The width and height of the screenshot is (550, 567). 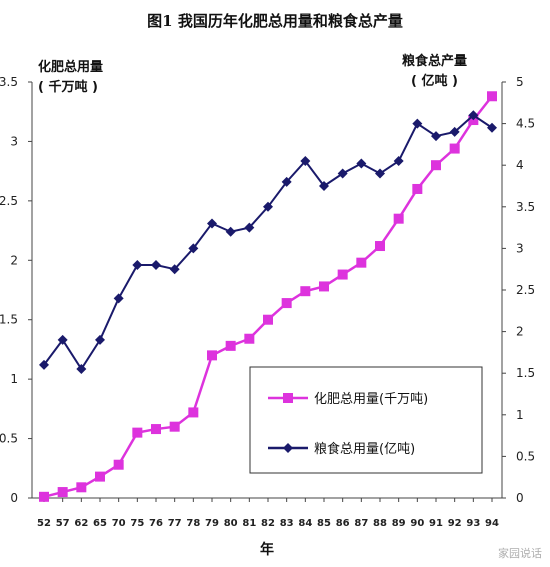 What do you see at coordinates (525, 207) in the screenshot?
I see `right-tick-label: 3.5` at bounding box center [525, 207].